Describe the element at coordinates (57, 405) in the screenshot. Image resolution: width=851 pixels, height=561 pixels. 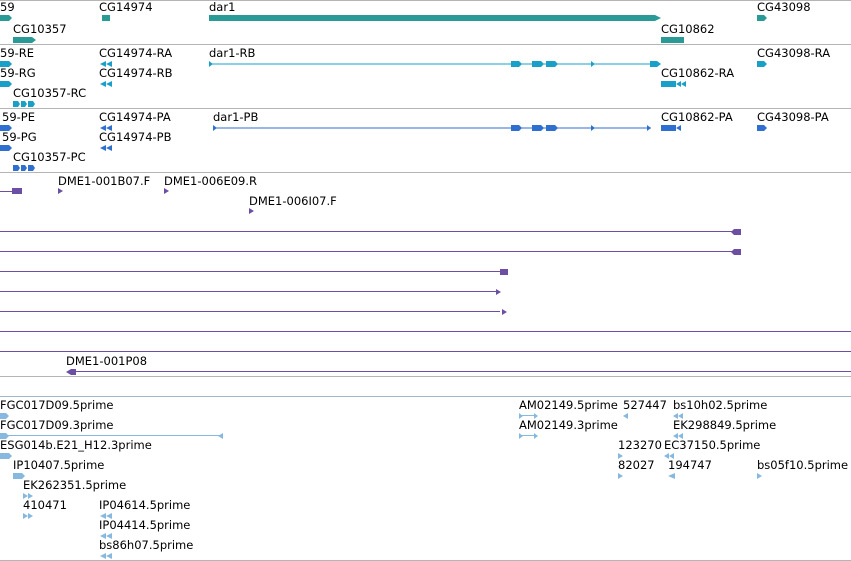
I see `est-label: FGC017D09.5prime` at that location.